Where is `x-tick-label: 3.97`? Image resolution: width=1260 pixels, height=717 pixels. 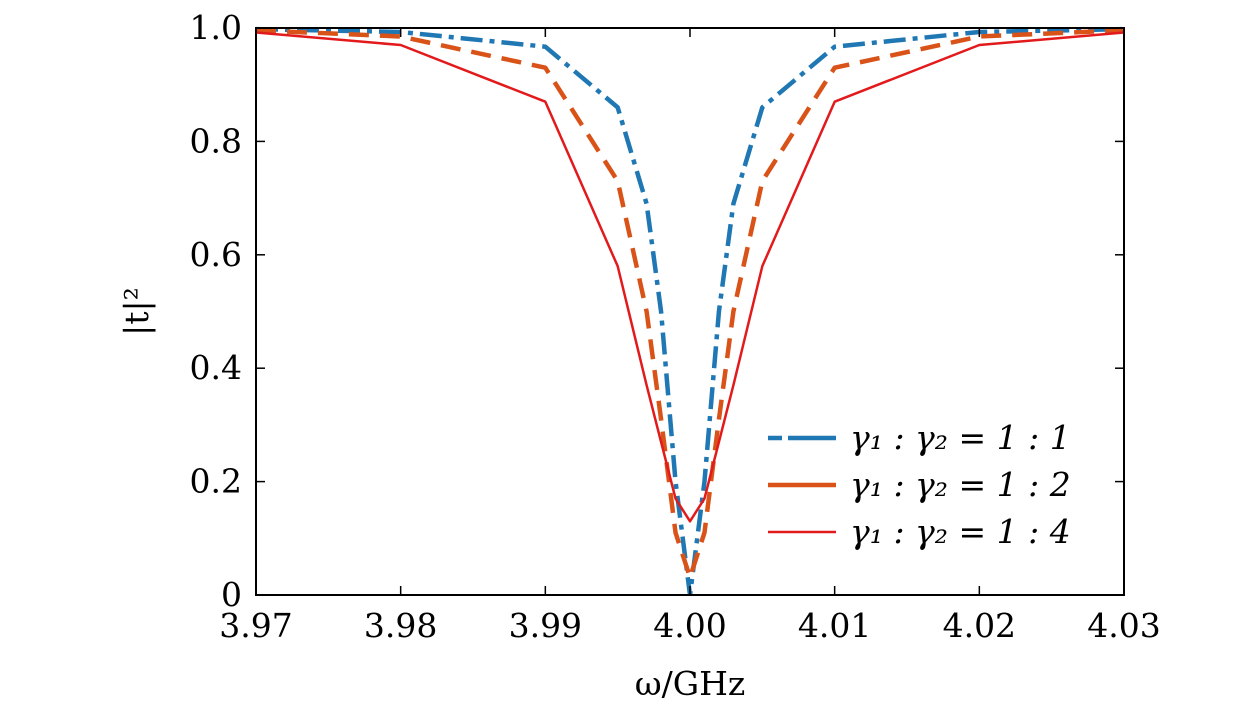 x-tick-label: 3.97 is located at coordinates (255, 625).